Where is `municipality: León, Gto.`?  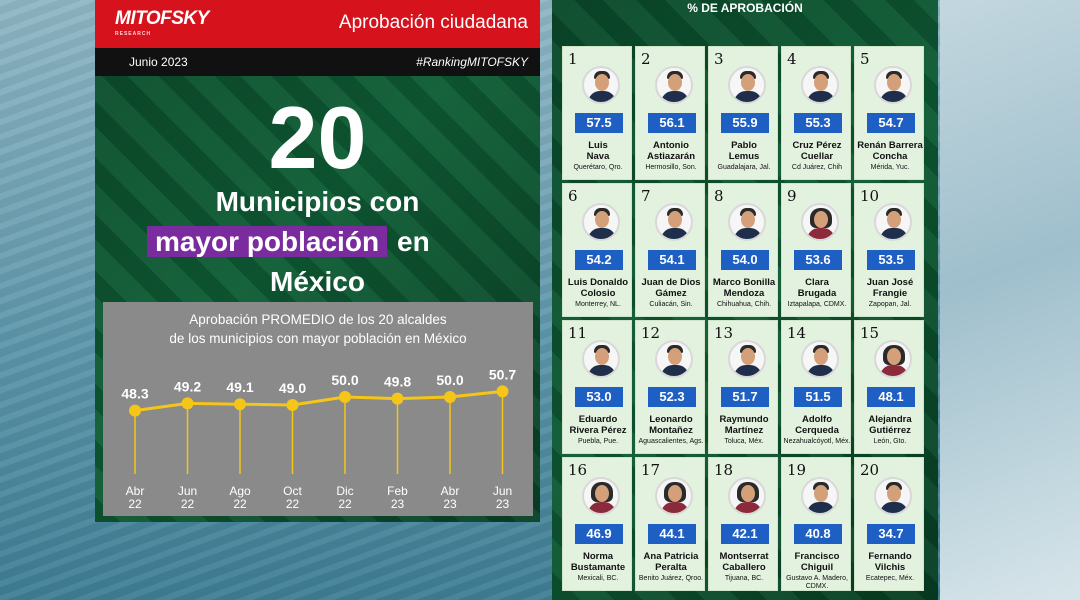
municipality: León, Gto. is located at coordinates (890, 442).